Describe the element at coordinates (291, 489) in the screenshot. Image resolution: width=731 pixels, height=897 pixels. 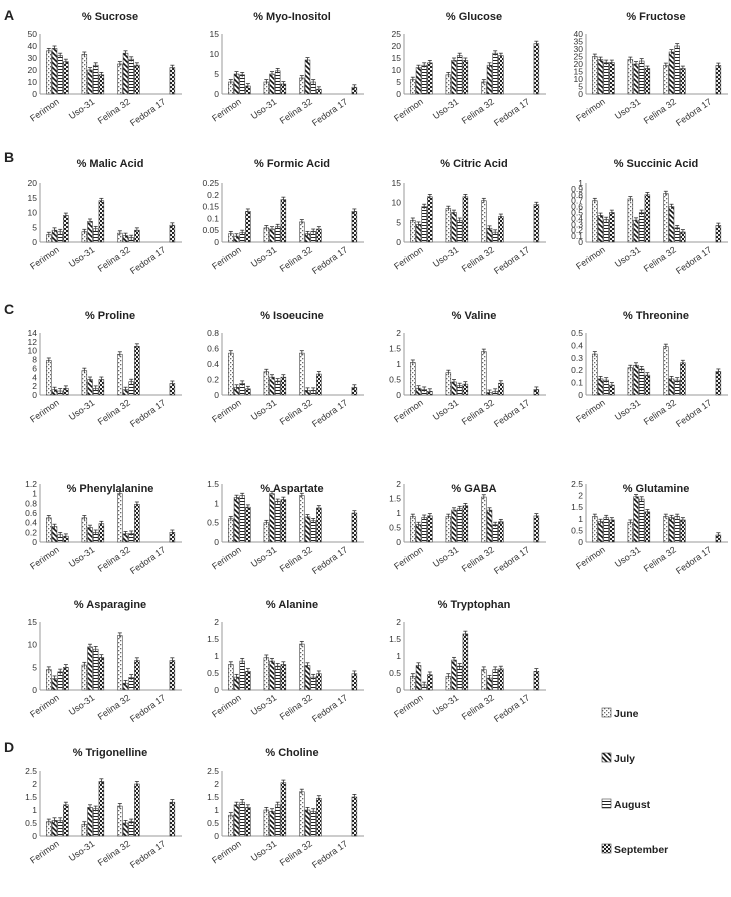
I see `chart-title: % Aspartate` at that location.